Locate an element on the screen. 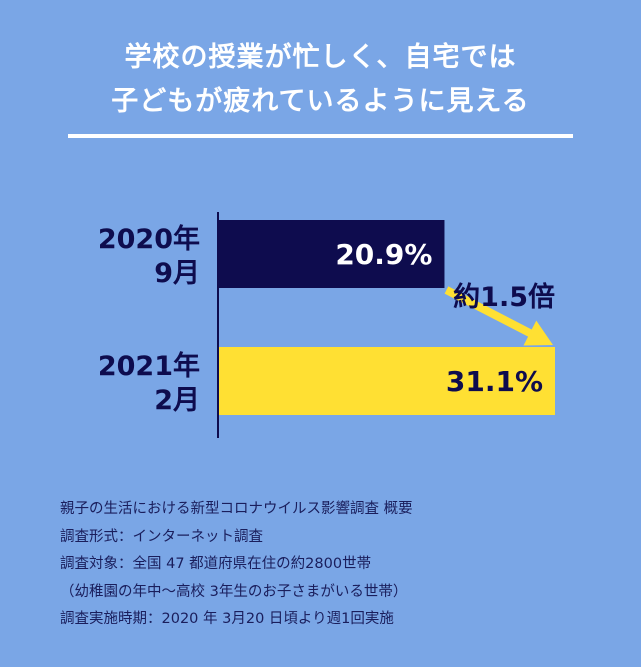 The height and width of the screenshot is (667, 641). chart-title-line-1: 学校の授業が忙しく、自宅では is located at coordinates (320, 57).